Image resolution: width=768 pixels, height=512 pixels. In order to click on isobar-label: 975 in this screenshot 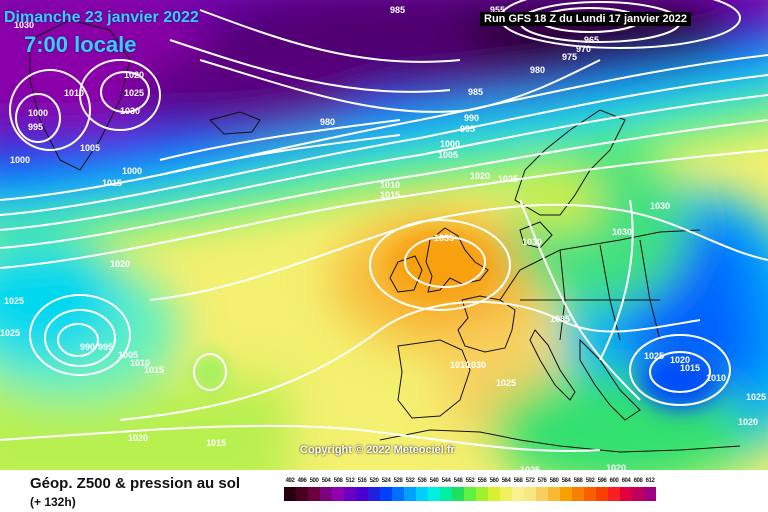, I will do `click(569, 57)`.